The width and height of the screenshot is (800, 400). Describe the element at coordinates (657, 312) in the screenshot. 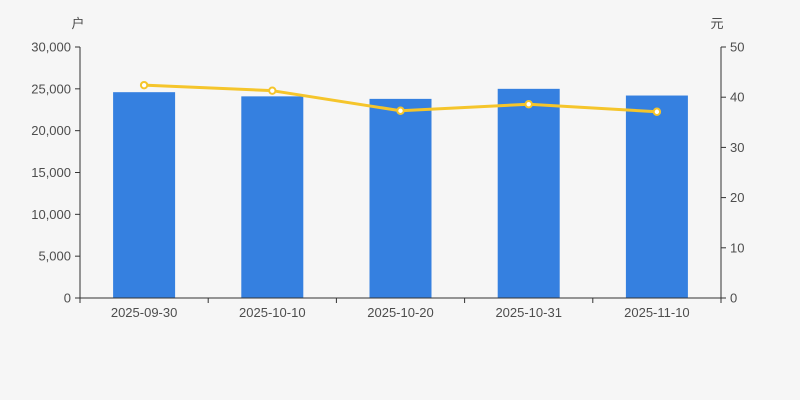

I see `x-axis-category-label: 2025-11-10` at that location.